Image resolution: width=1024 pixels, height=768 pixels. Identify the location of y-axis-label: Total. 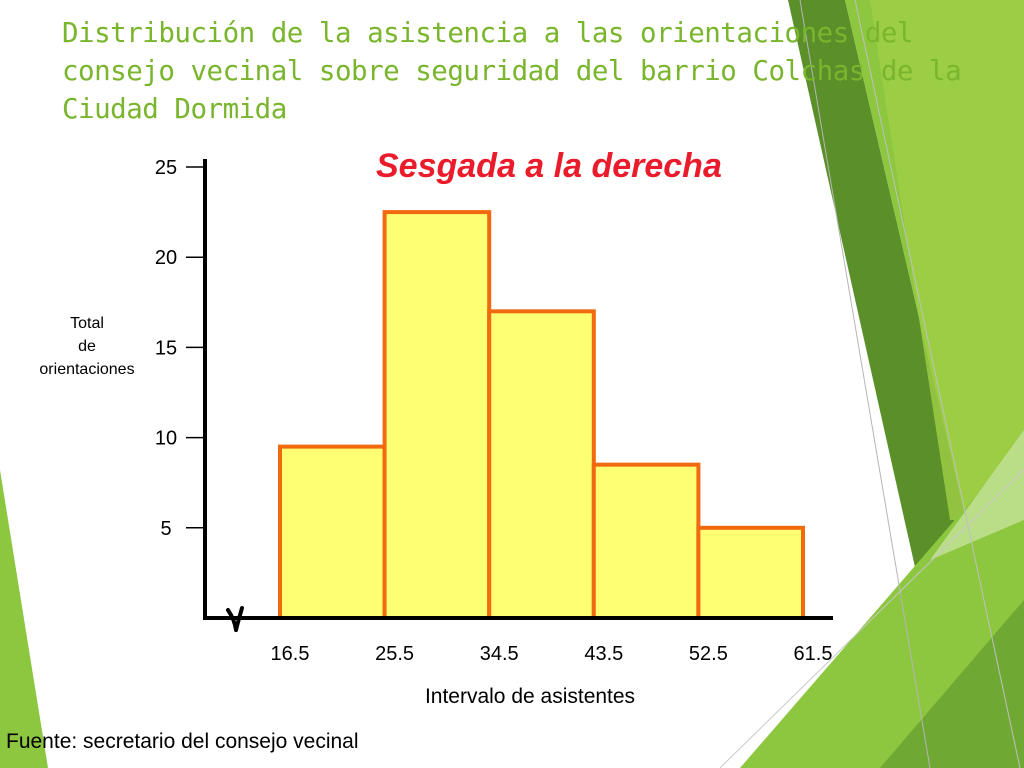
(87, 323).